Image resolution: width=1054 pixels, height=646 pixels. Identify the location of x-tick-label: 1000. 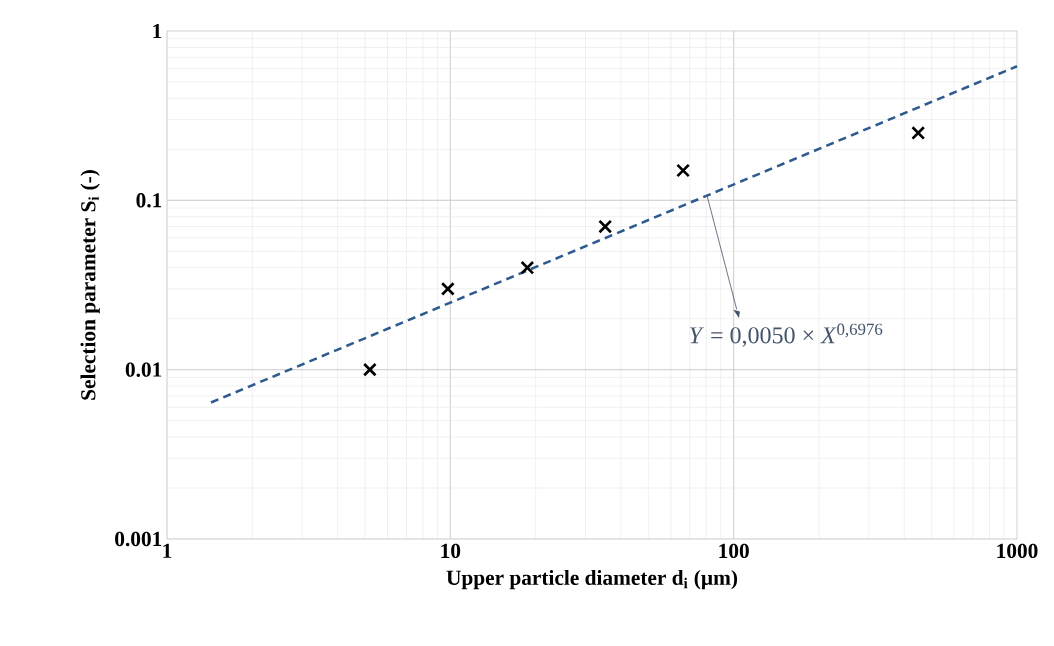
(1017, 551).